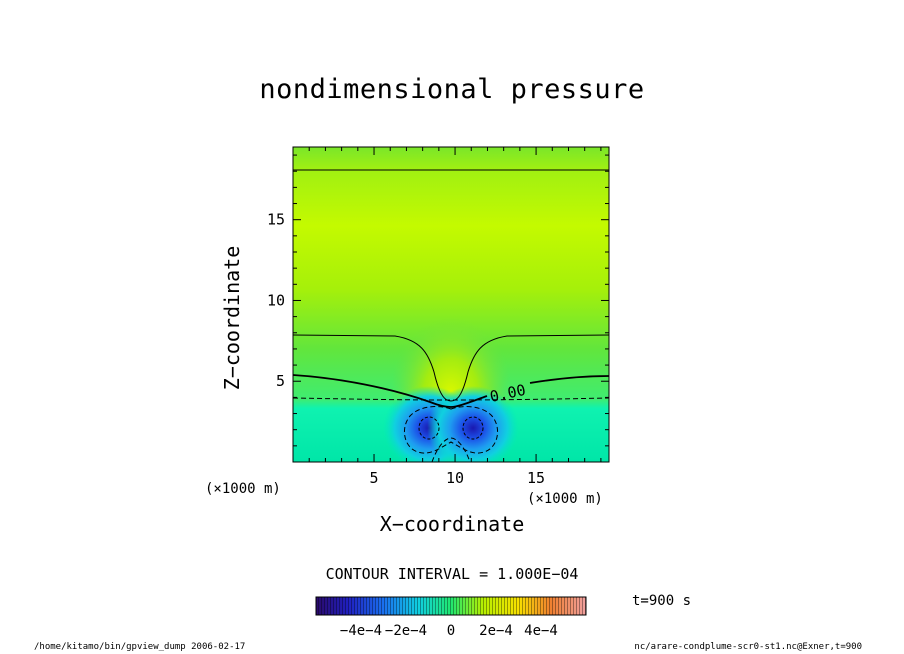  I want to click on colorbar-tick-labels: −4e−4 −2e−4 0 2e−4 4e−4, so click(449, 631).